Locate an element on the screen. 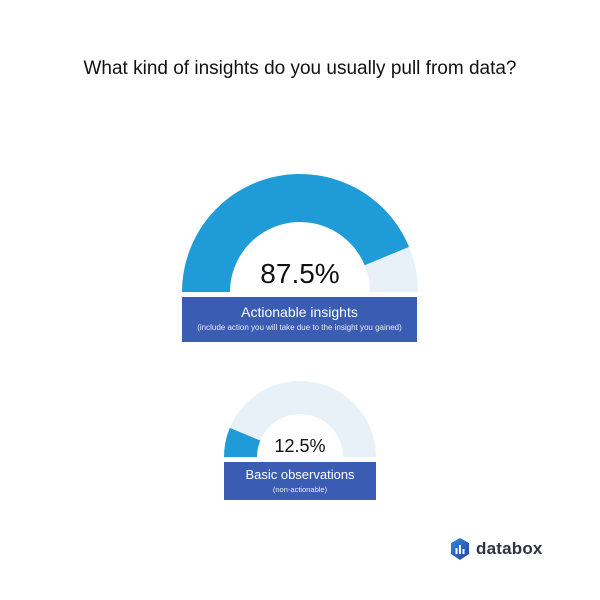  gauge-2-filled-arc is located at coordinates (242, 442).